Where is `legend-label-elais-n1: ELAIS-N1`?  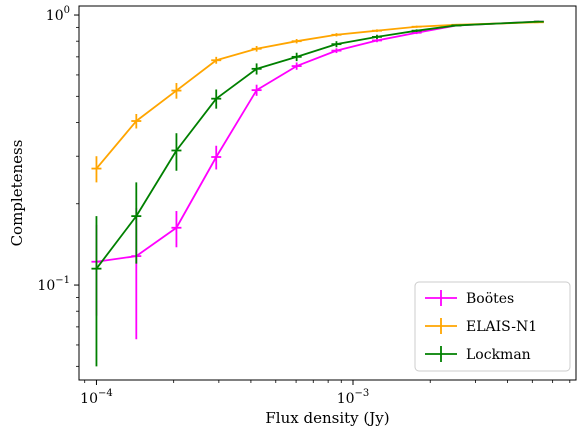
legend-label-elais-n1: ELAIS-N1 is located at coordinates (501, 327).